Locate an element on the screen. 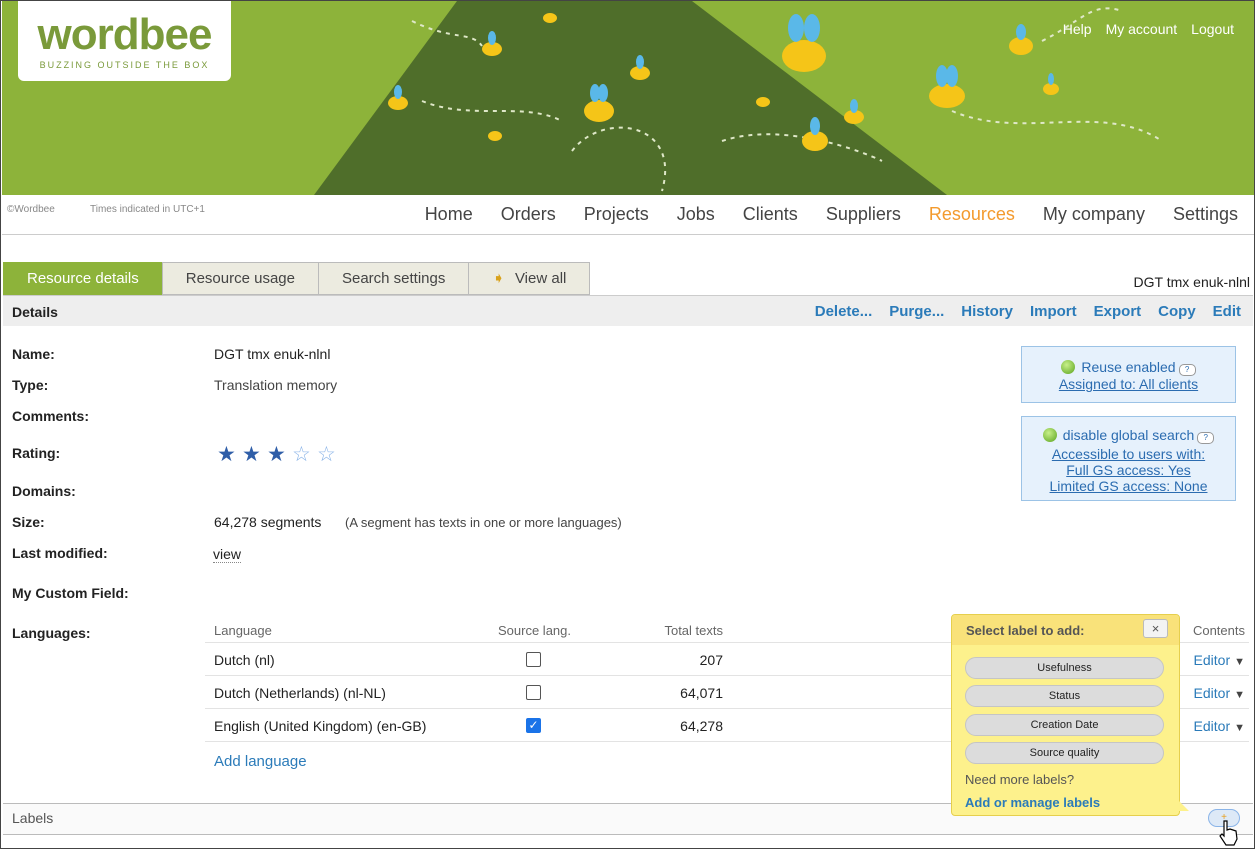 The width and height of the screenshot is (1255, 849). tab-view-all: ➧ View all is located at coordinates (529, 278).